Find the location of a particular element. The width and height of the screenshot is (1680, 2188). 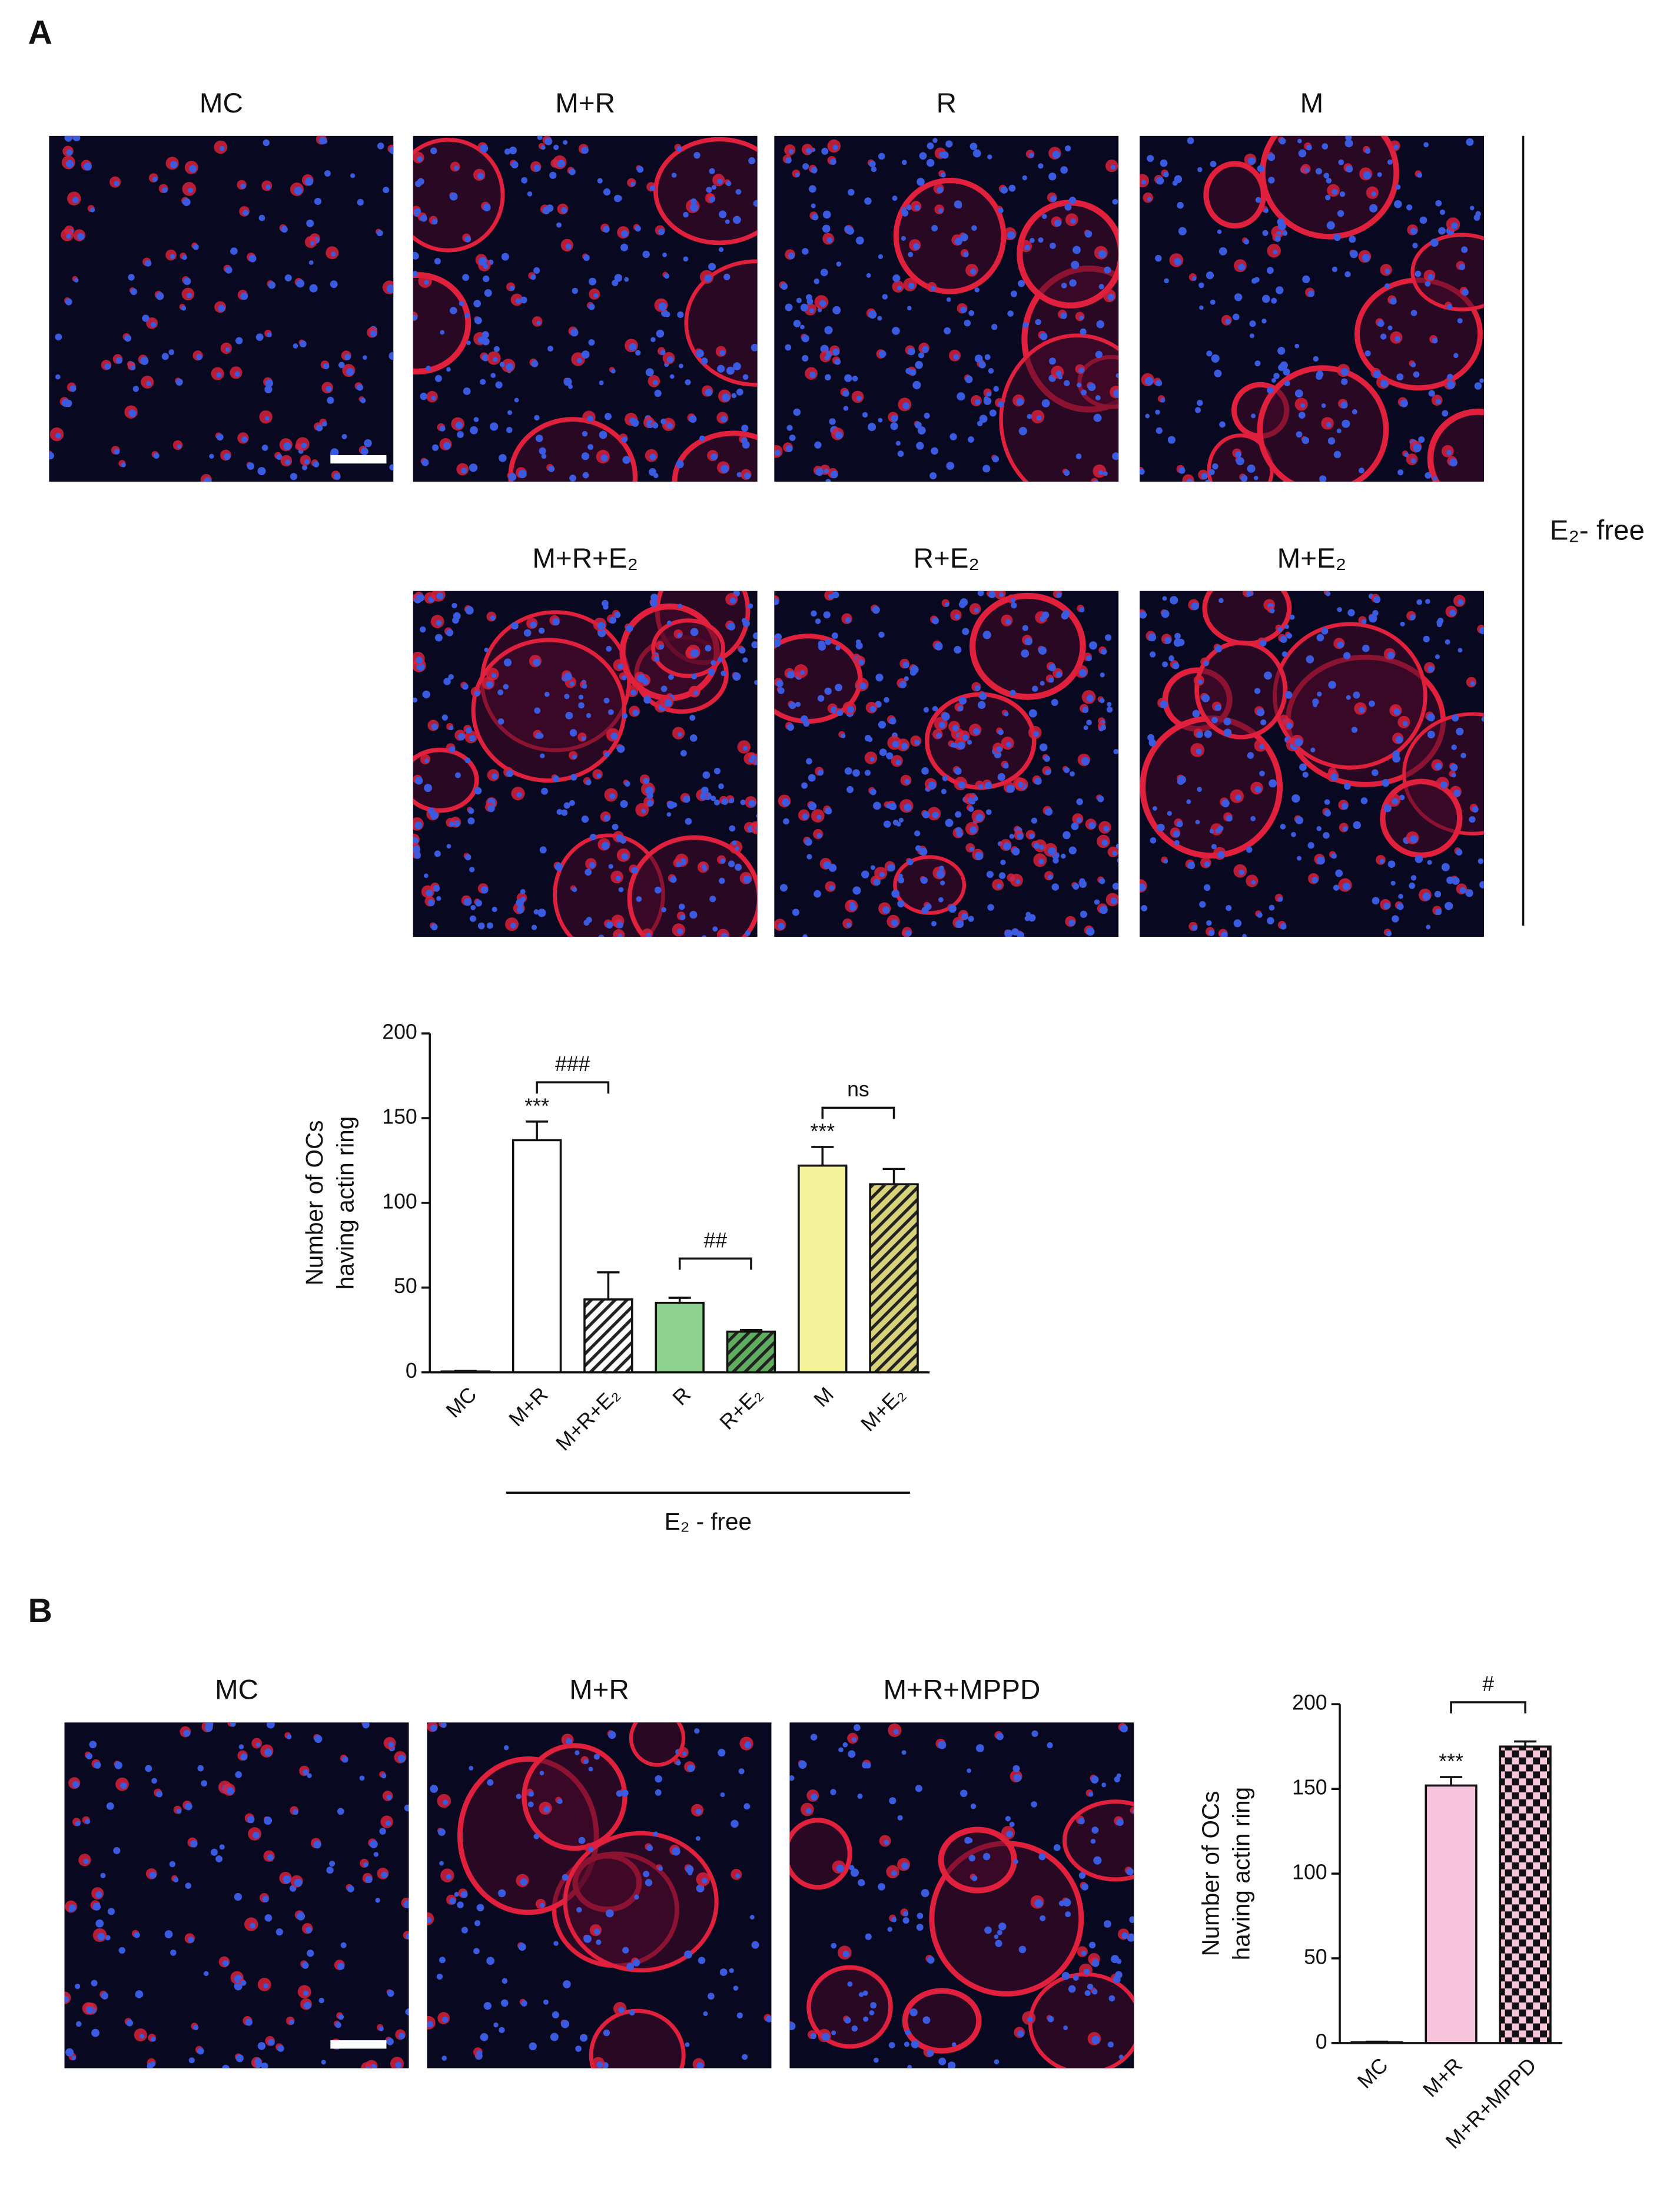

y-tick-label: 100 is located at coordinates (1310, 1873).